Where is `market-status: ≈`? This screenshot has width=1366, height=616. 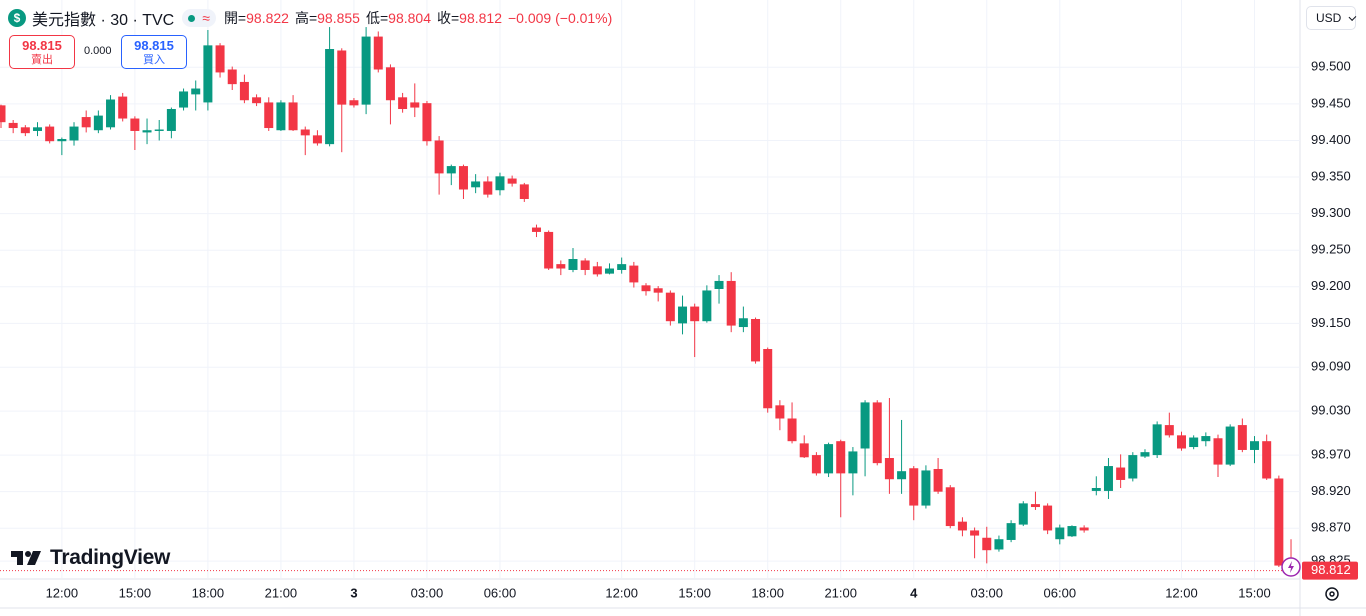
market-status: ≈ is located at coordinates (199, 18).